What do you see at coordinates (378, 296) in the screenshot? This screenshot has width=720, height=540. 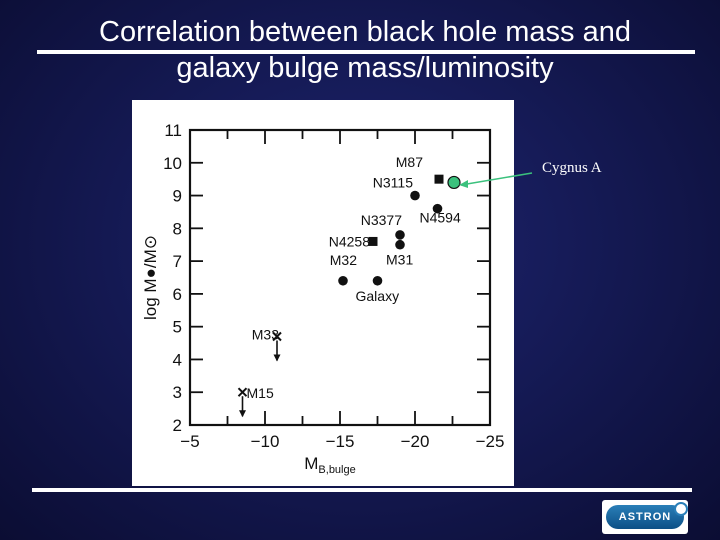 I see `point-label-galaxy: Galaxy` at bounding box center [378, 296].